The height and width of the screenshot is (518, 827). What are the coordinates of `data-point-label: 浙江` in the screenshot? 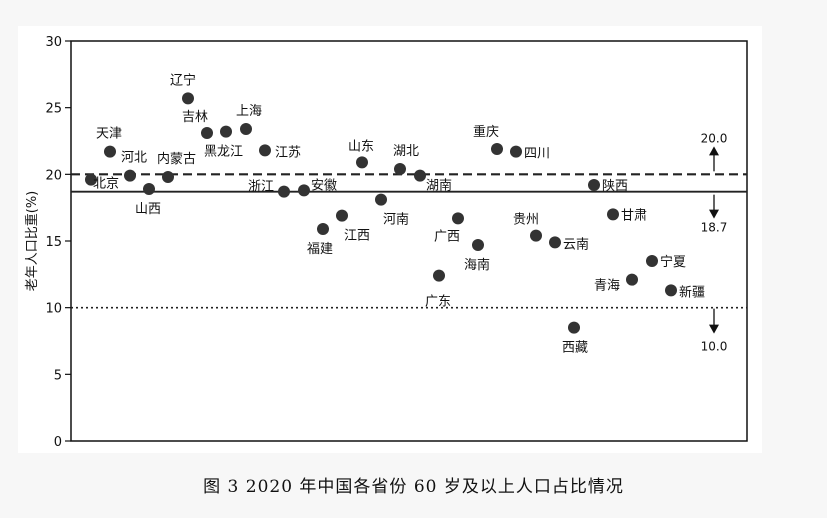 It's located at (261, 187).